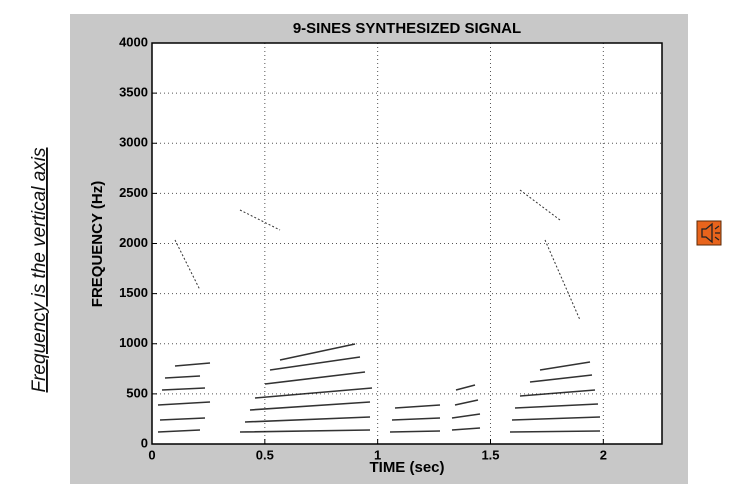 The image size is (730, 487). I want to click on y-tick-label: 0, so click(144, 442).